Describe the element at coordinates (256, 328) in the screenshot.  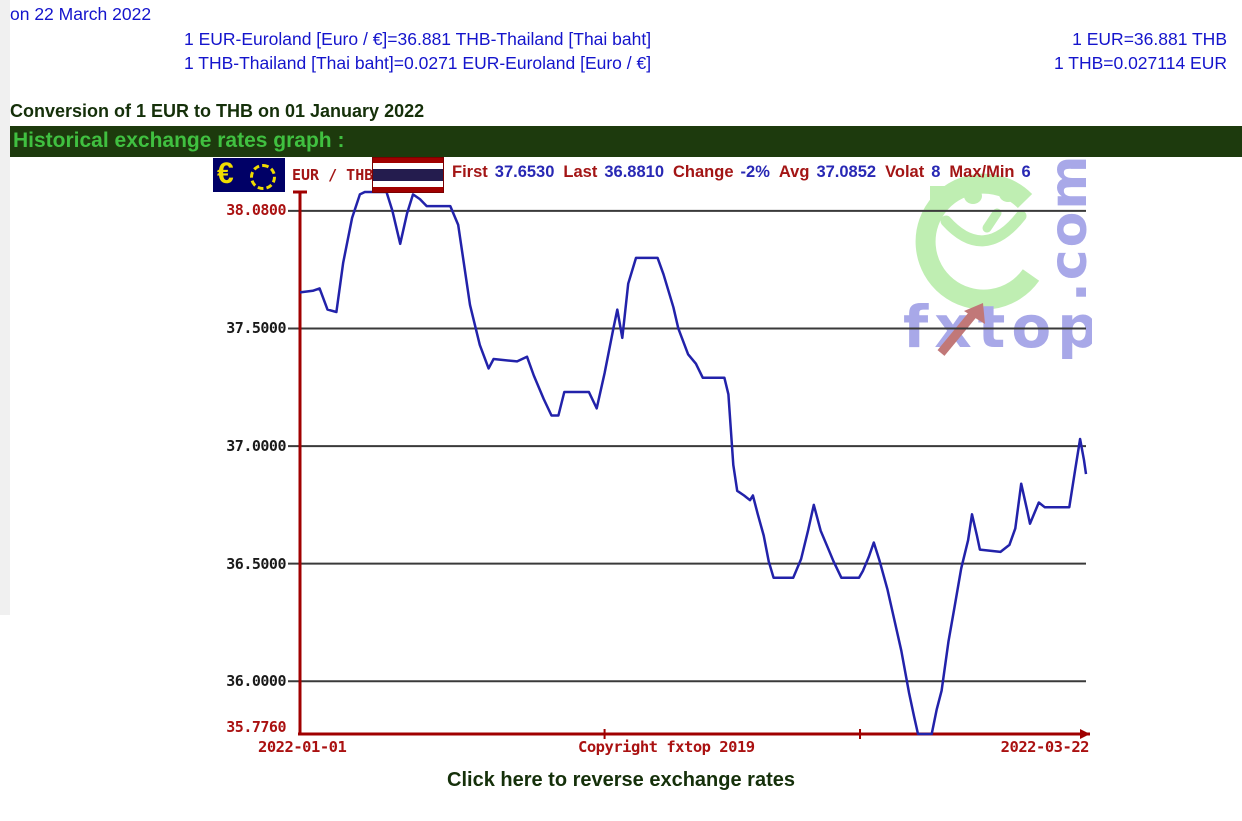
I see `y-axis-label: 37.5000` at that location.